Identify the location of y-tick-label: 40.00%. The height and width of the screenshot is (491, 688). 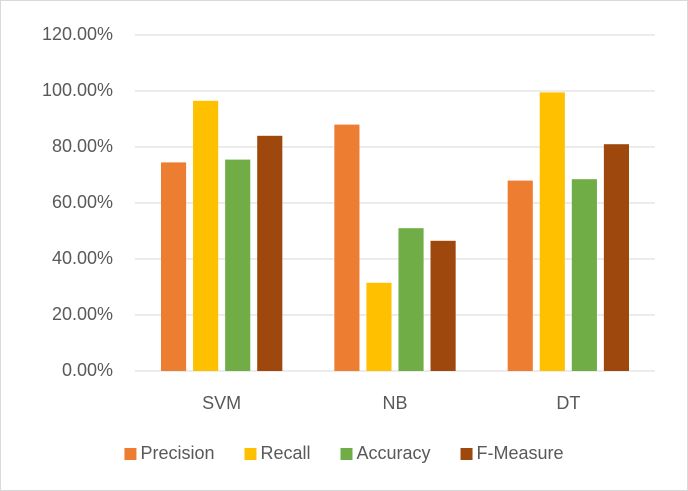
(82, 258).